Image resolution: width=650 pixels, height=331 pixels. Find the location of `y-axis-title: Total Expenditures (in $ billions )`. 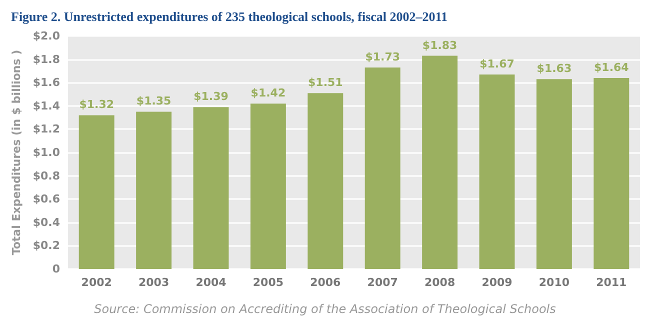

y-axis-title: Total Expenditures (in $ billions ) is located at coordinates (16, 153).